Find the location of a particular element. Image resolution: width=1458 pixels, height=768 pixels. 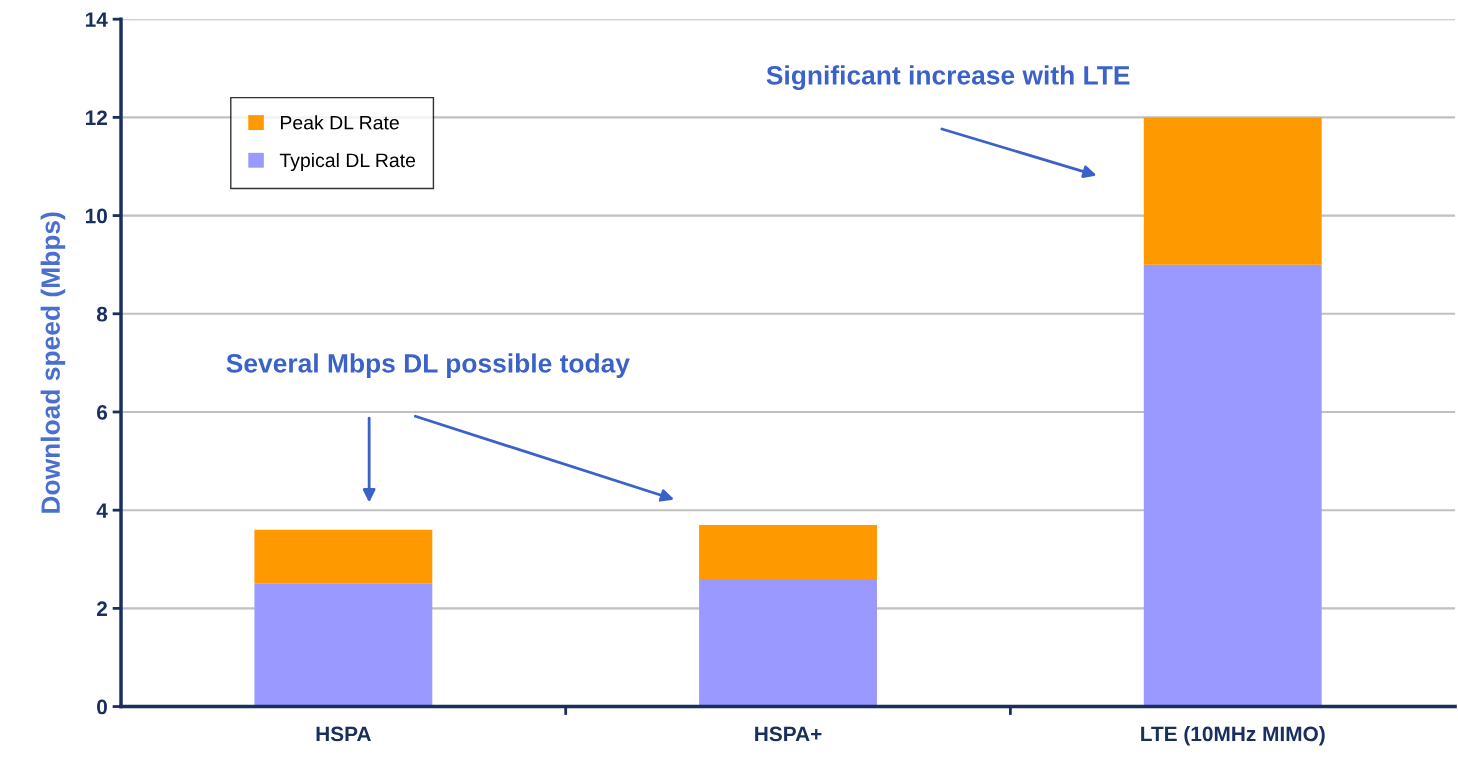

y-tick-label: 0 is located at coordinates (102, 707).